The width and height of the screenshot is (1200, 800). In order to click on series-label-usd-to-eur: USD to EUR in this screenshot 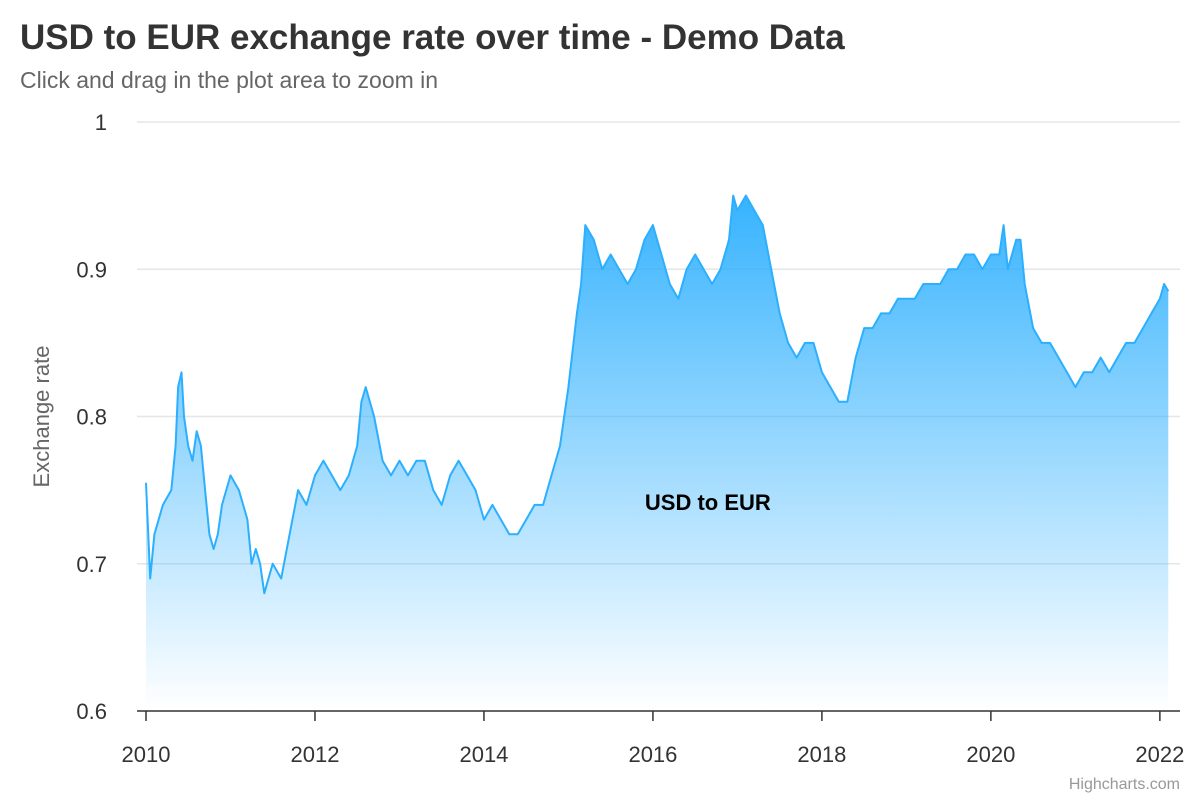, I will do `click(708, 502)`.